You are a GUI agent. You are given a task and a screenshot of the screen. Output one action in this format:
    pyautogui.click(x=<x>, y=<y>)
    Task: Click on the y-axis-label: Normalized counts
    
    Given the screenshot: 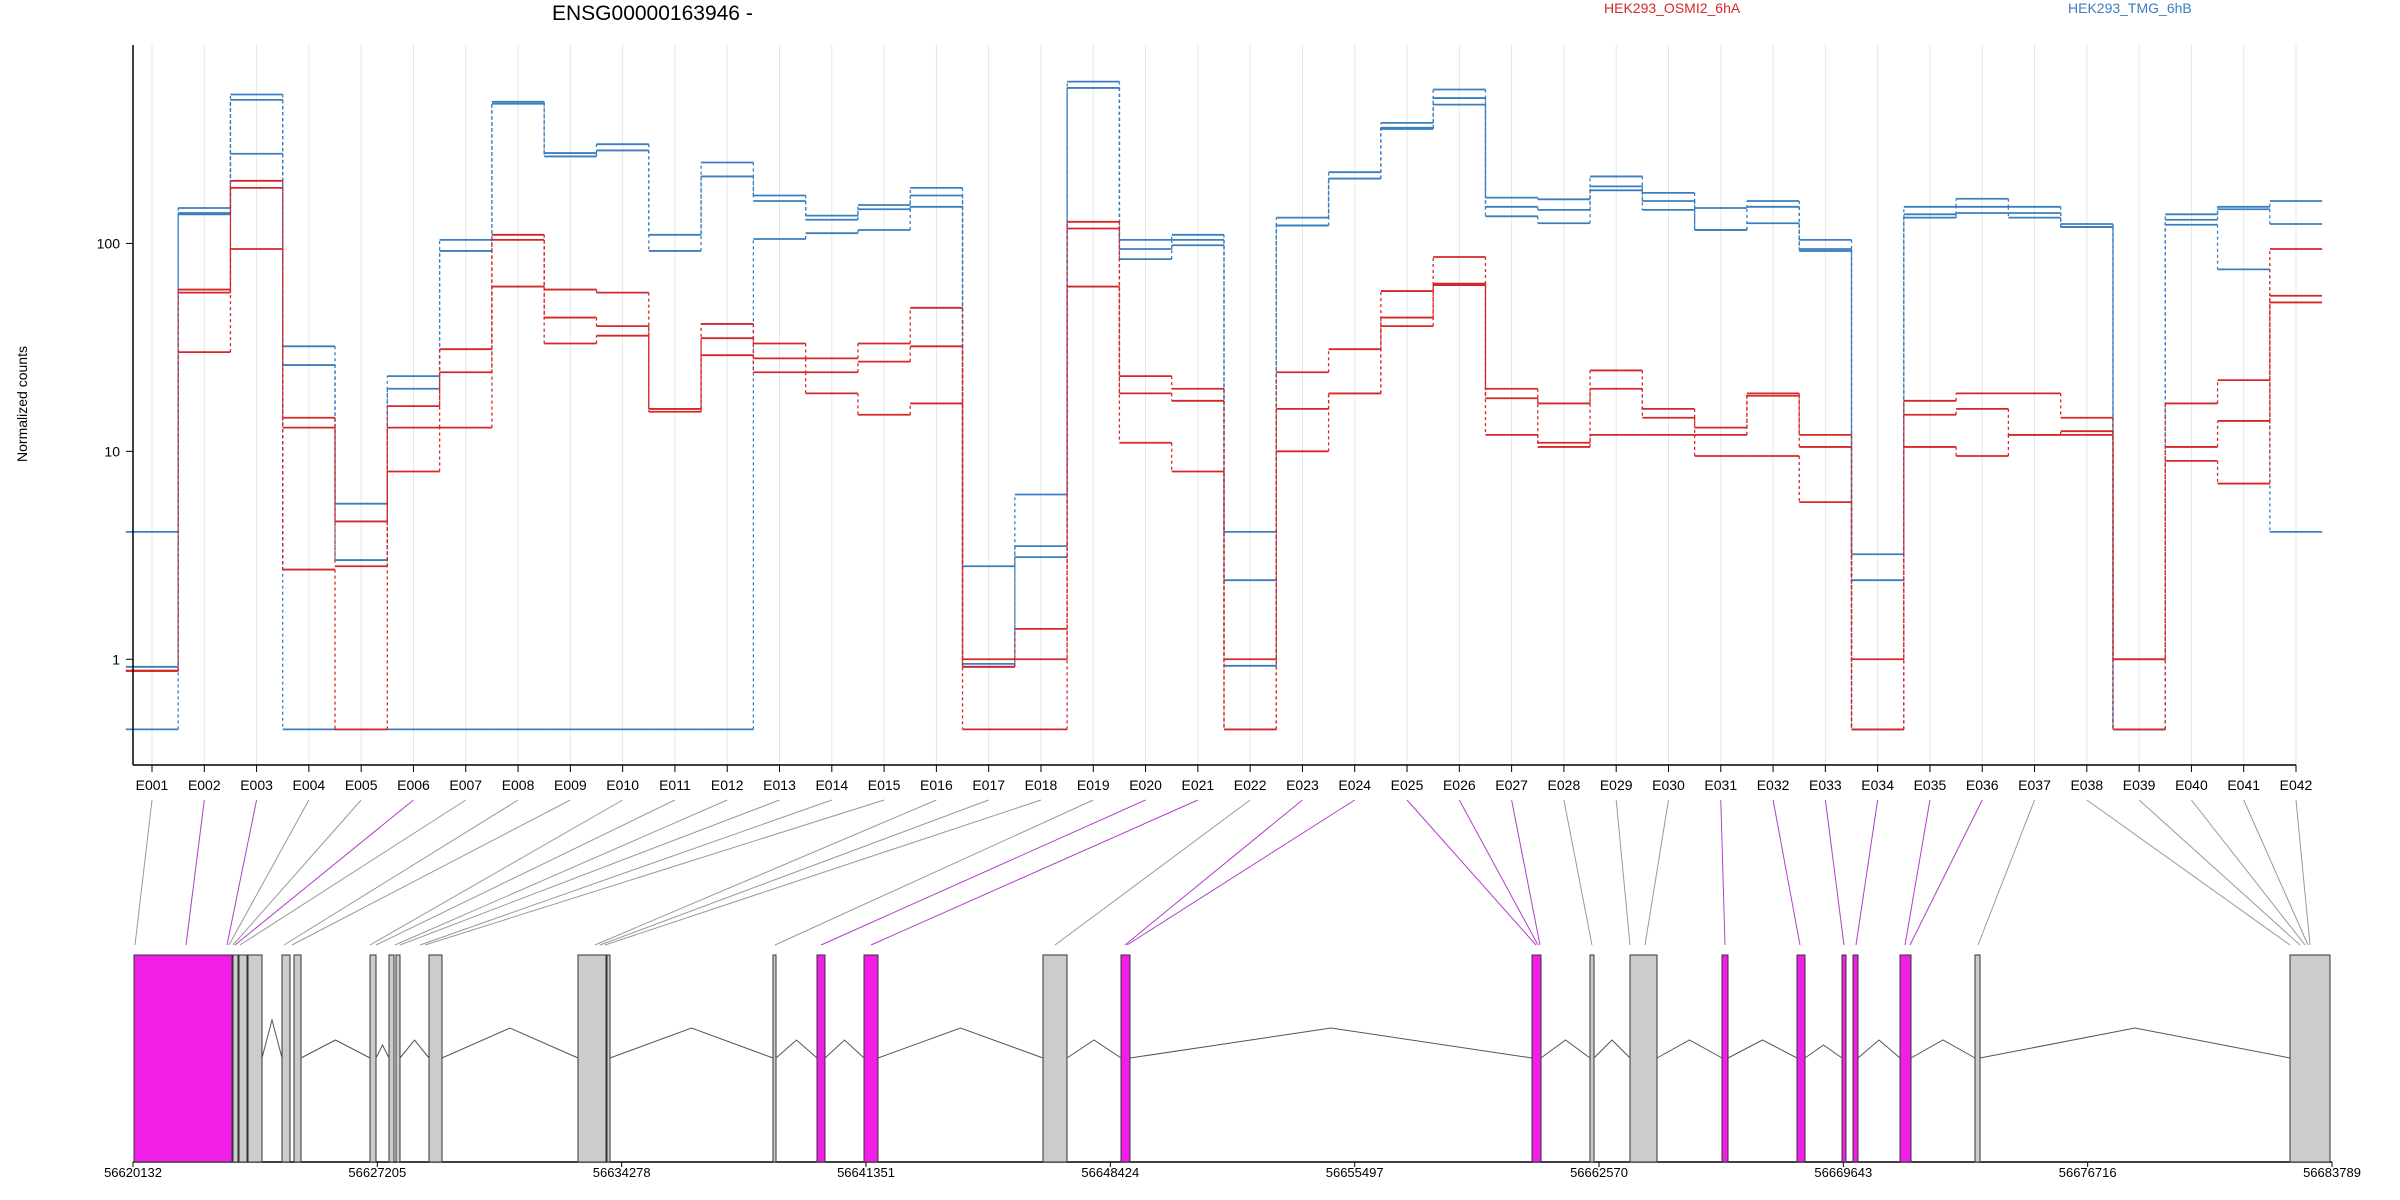 What is the action you would take?
    pyautogui.click(x=22, y=404)
    